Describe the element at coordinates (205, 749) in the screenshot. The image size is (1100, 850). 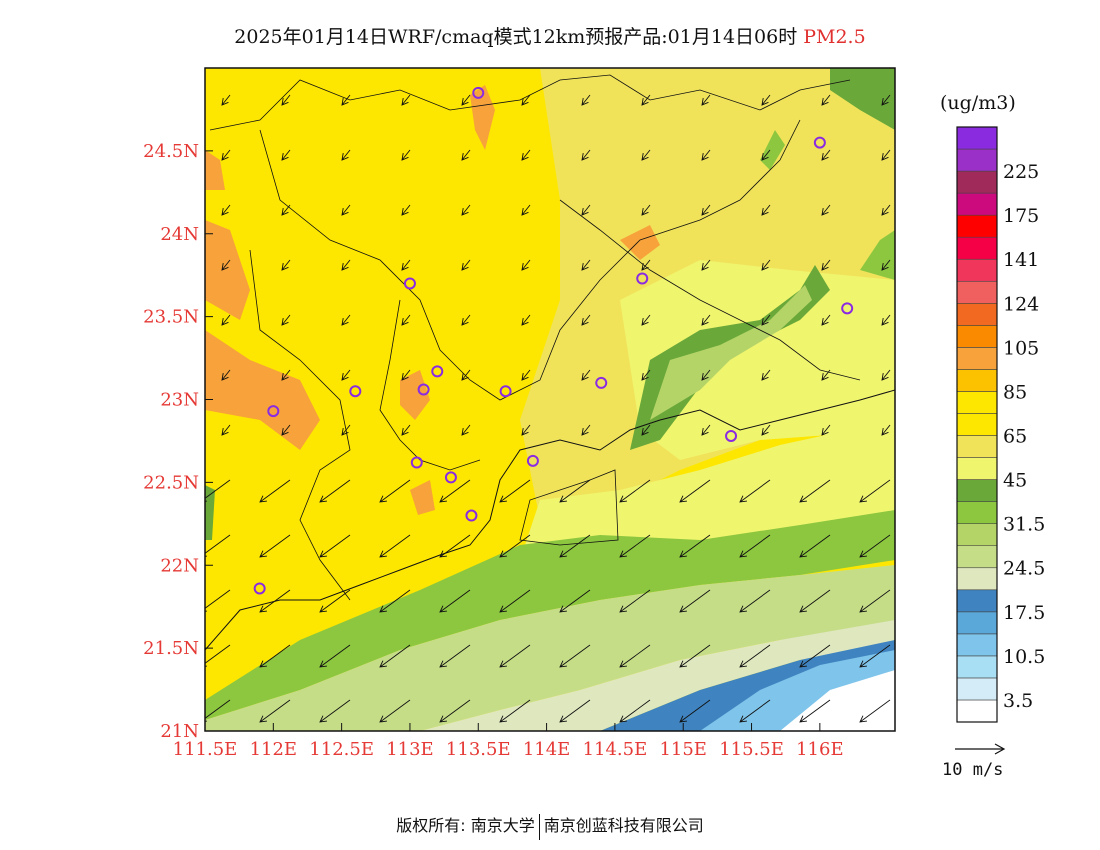
I see `lon-tick-label: 111.5E` at that location.